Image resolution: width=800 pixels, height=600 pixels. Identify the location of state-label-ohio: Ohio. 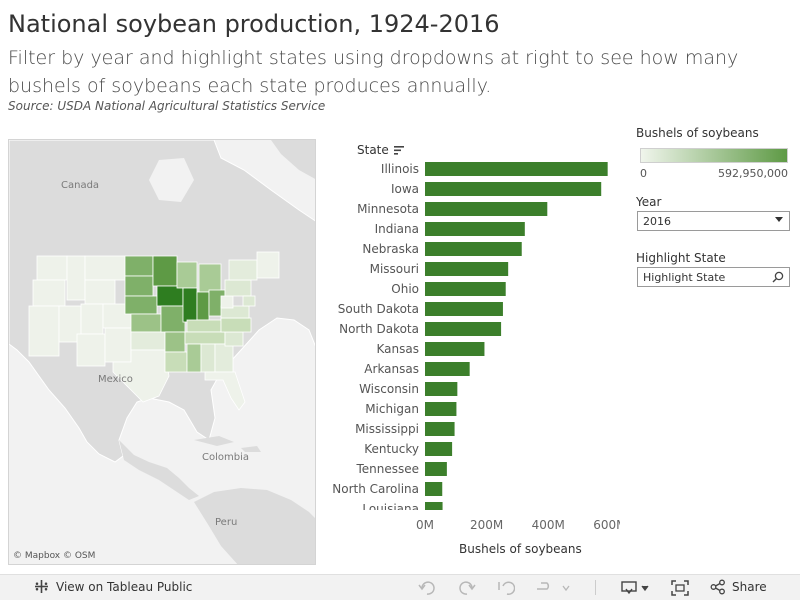
(405, 289).